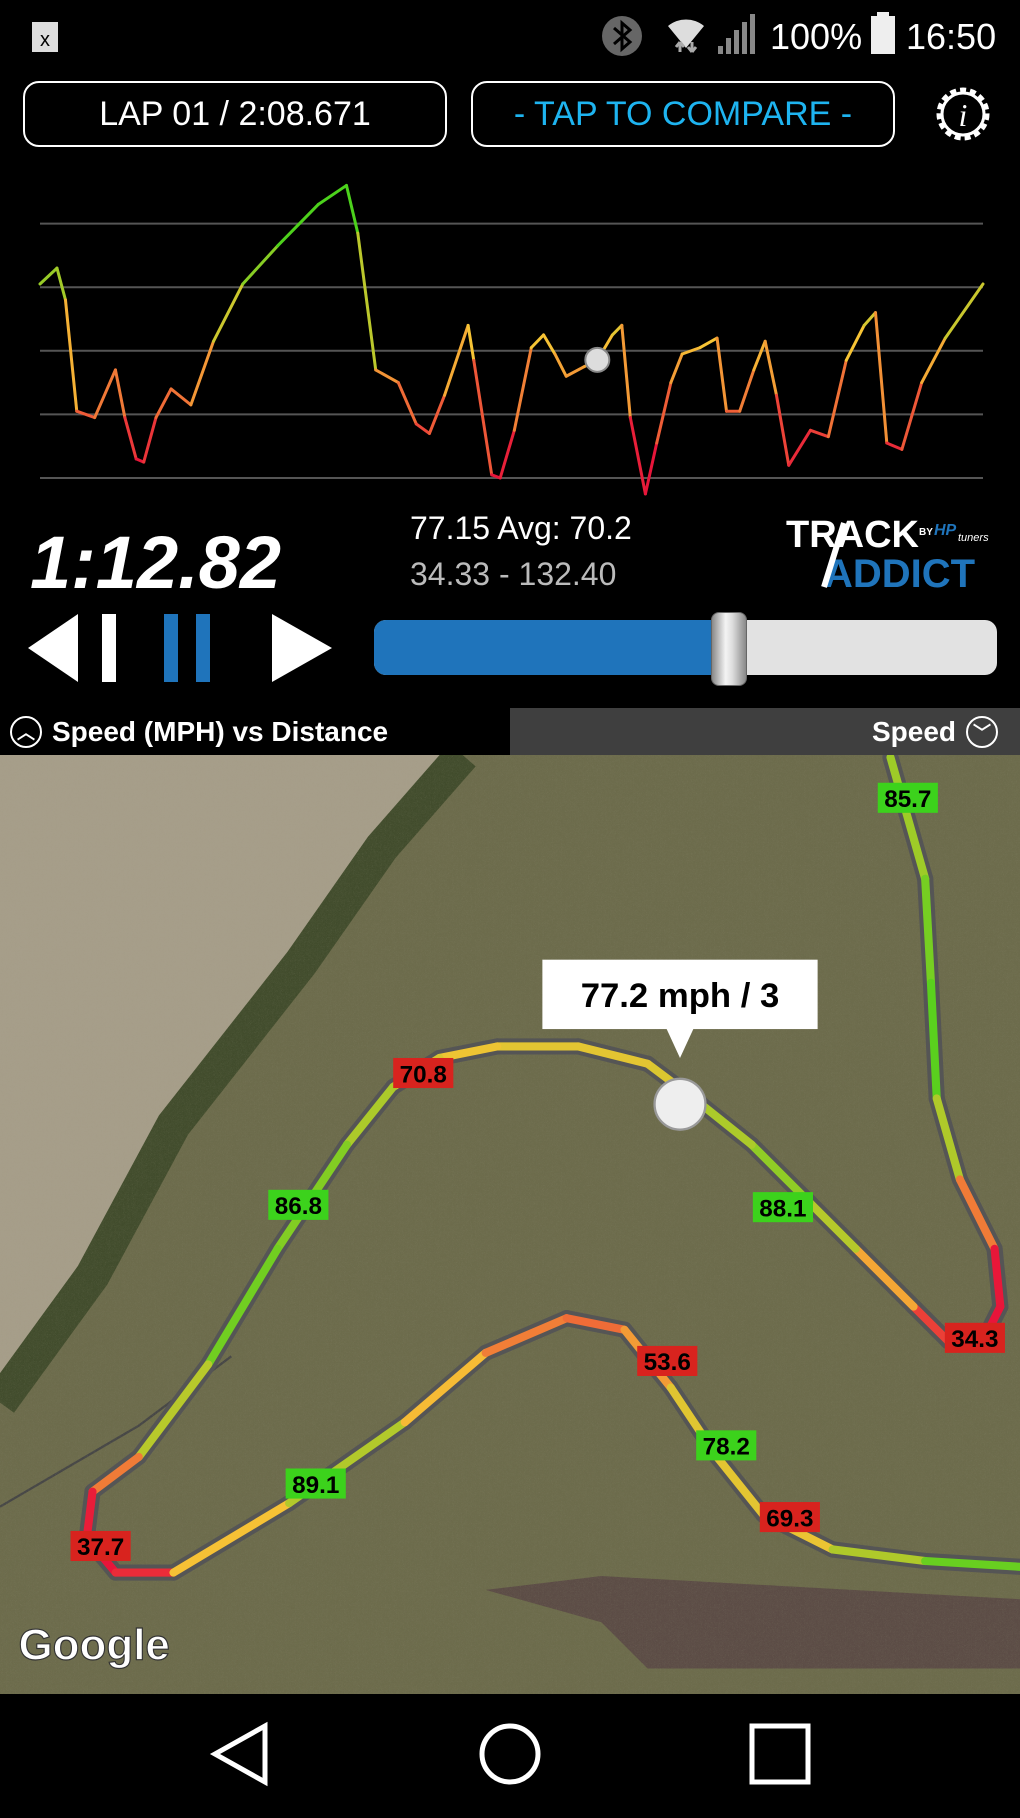 The width and height of the screenshot is (1020, 1818). I want to click on compare-button: - TAP TO COMPARE -, so click(683, 114).